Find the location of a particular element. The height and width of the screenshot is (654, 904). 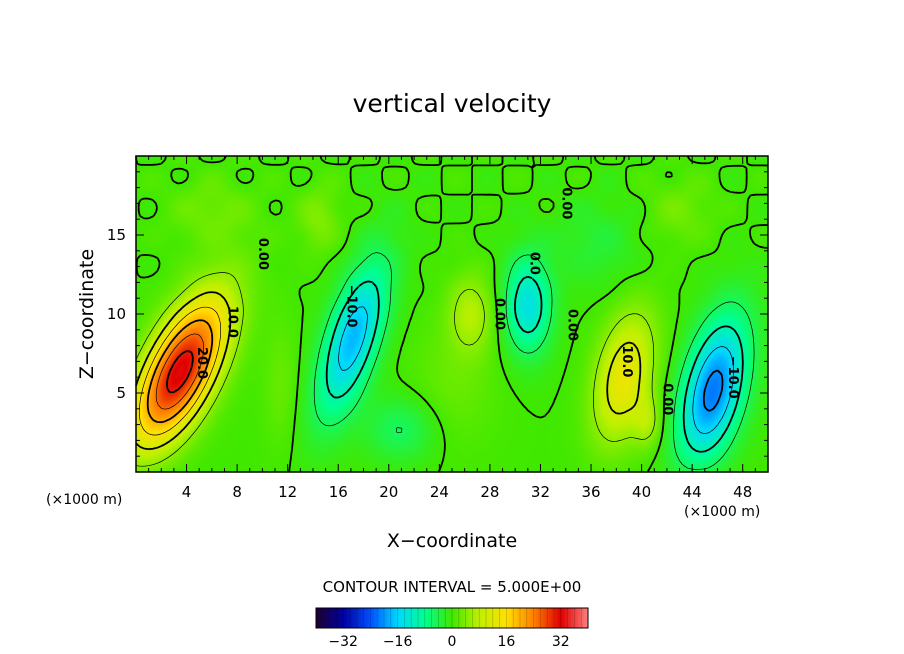

contour-interval-label: CONTOUR INTERVAL = 5.000E+00 is located at coordinates (452, 587).